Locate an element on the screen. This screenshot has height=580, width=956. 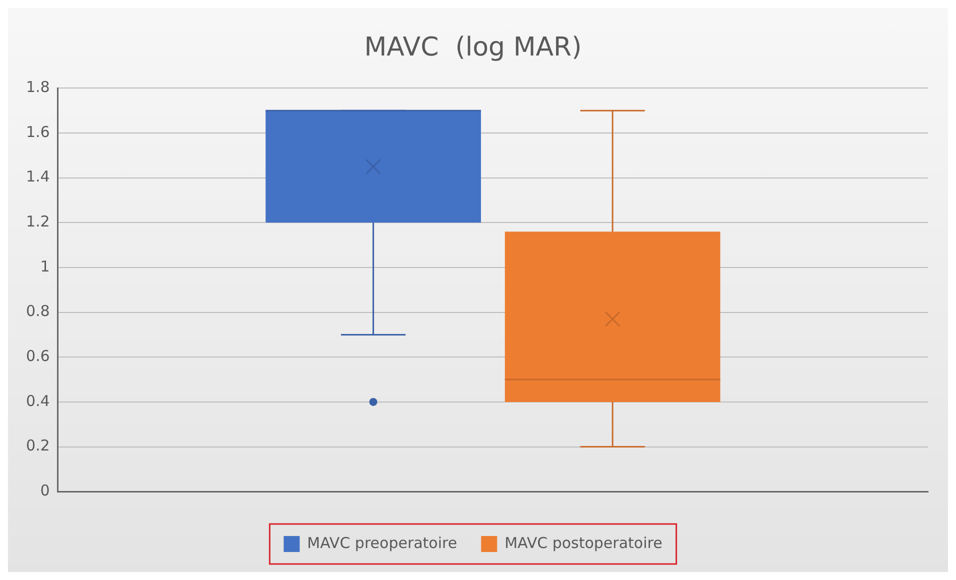
legend-label: MAVC preoperatoire is located at coordinates (382, 543).